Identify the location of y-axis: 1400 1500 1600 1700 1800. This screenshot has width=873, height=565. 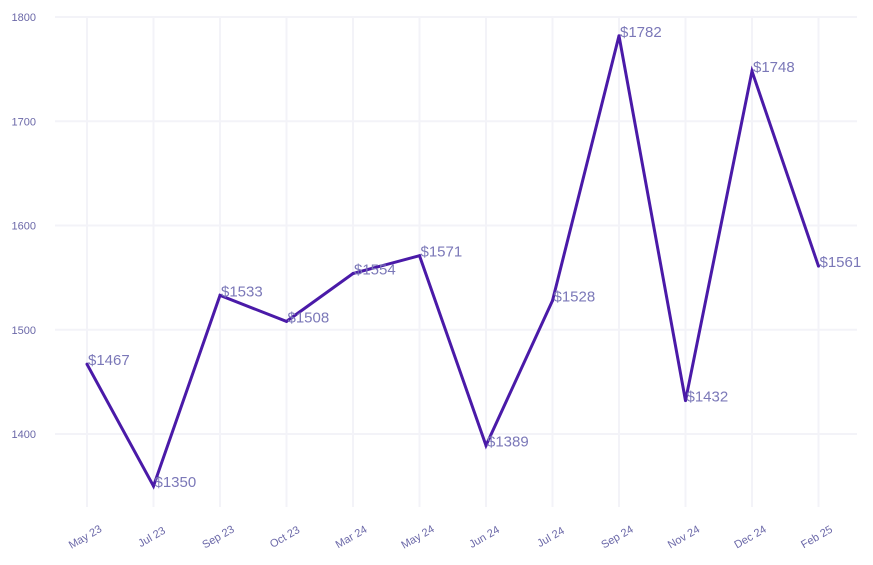
(24, 226).